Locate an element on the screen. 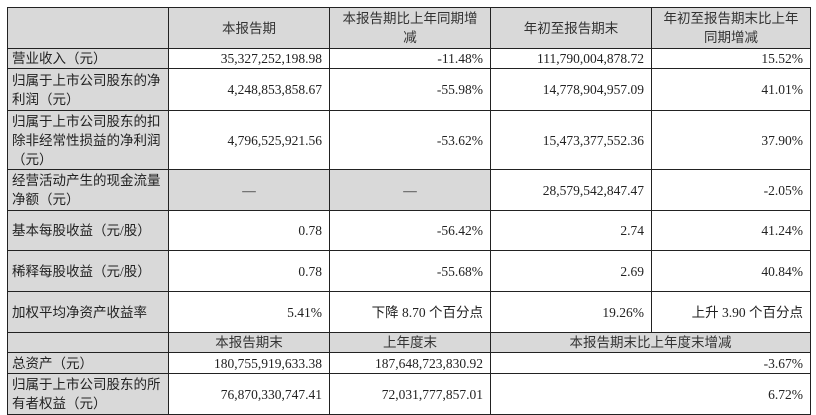  header-ytd: 年初至报告期末 is located at coordinates (571, 28).